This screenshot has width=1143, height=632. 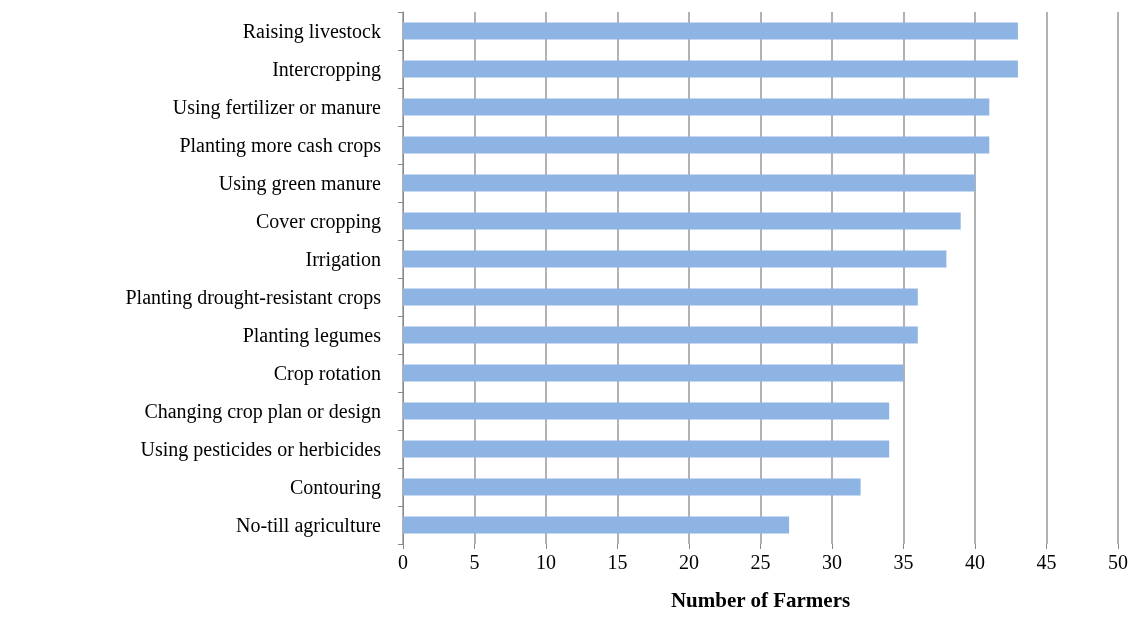 I want to click on y-tick-label: Planting legumes, so click(x=312, y=335).